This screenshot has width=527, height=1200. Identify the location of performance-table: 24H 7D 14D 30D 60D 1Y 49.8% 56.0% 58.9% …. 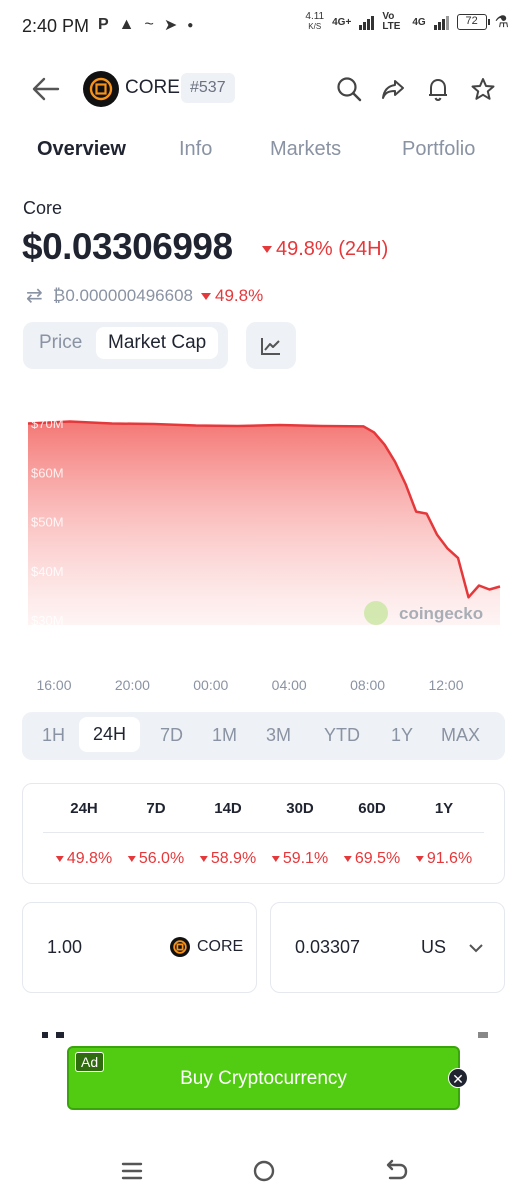
(263, 833).